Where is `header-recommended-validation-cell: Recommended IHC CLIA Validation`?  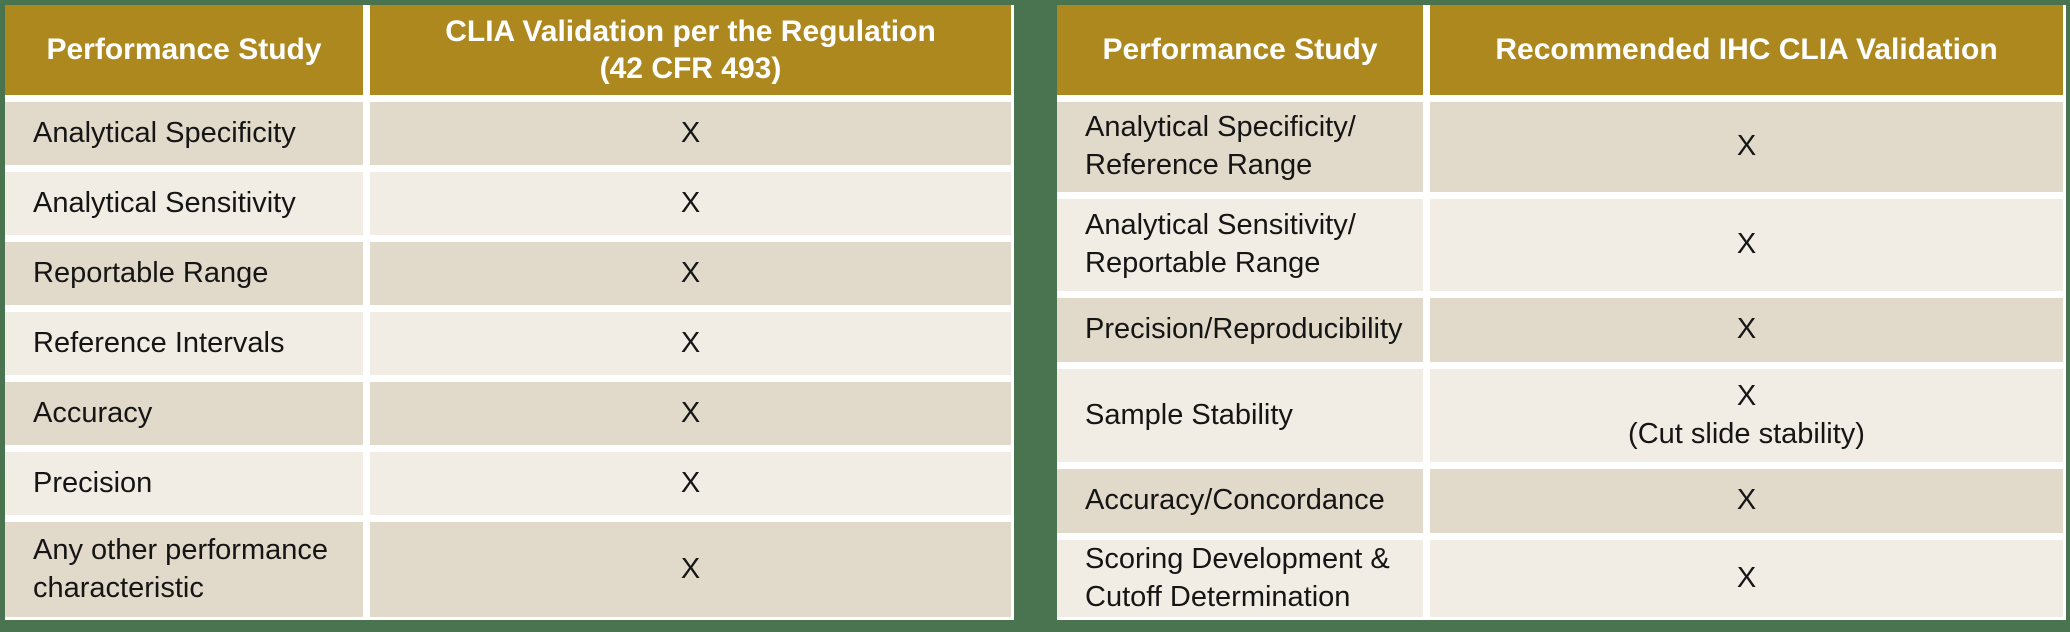 header-recommended-validation-cell: Recommended IHC CLIA Validation is located at coordinates (1746, 50).